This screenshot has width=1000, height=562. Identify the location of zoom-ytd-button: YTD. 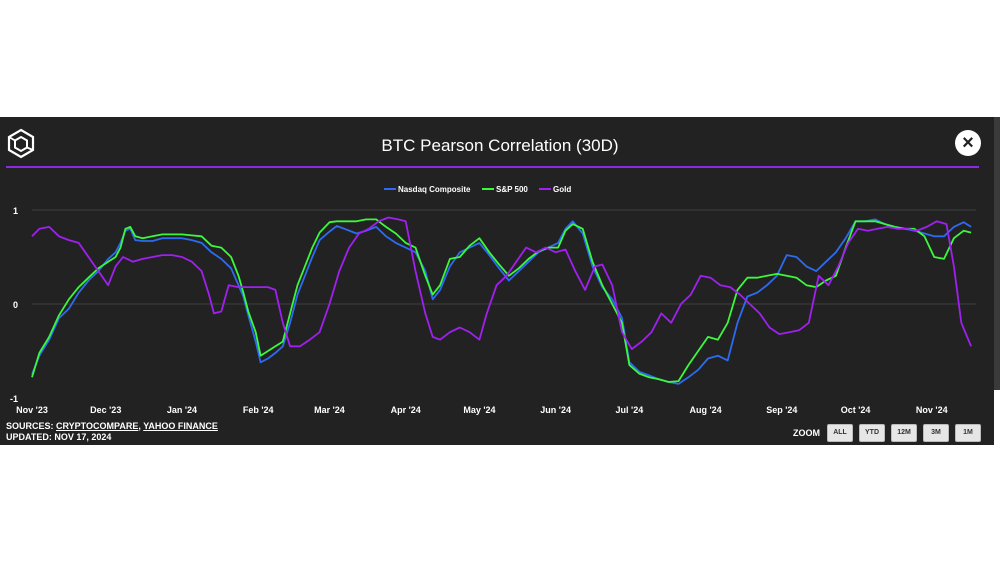
(872, 433).